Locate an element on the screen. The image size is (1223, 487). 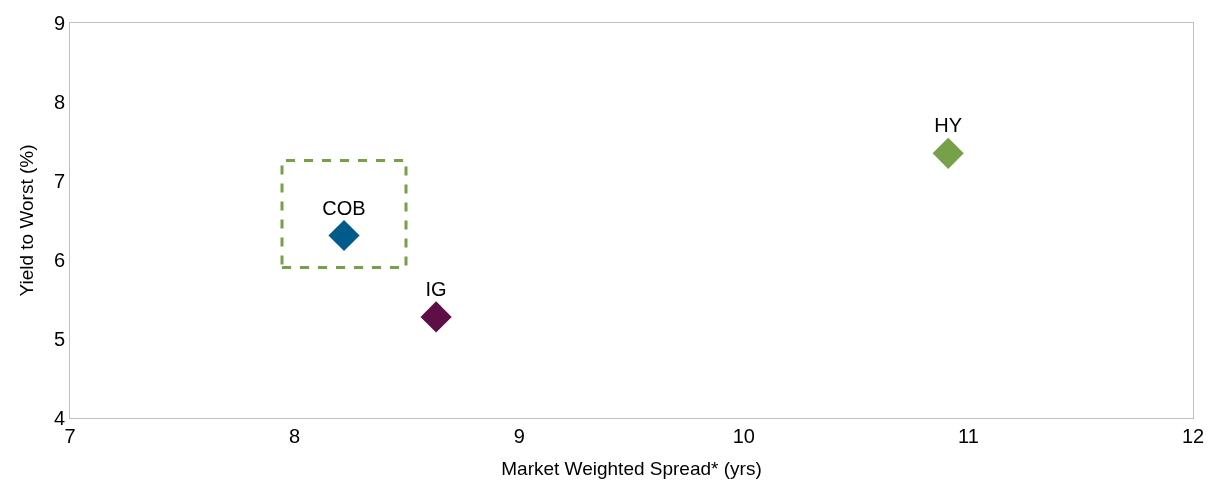
series-label: IG is located at coordinates (436, 288).